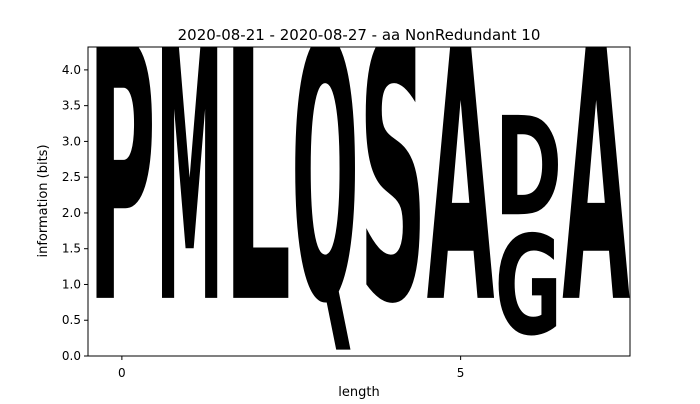 This screenshot has width=700, height=404. I want to click on y-tick-label: 3.0, so click(71, 141).